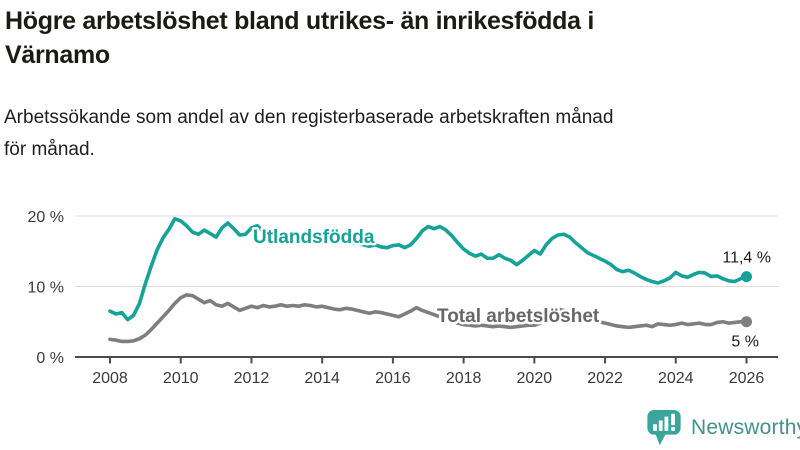  What do you see at coordinates (314, 237) in the screenshot?
I see `series-label-utlandsfodda: Utlandsfödda` at bounding box center [314, 237].